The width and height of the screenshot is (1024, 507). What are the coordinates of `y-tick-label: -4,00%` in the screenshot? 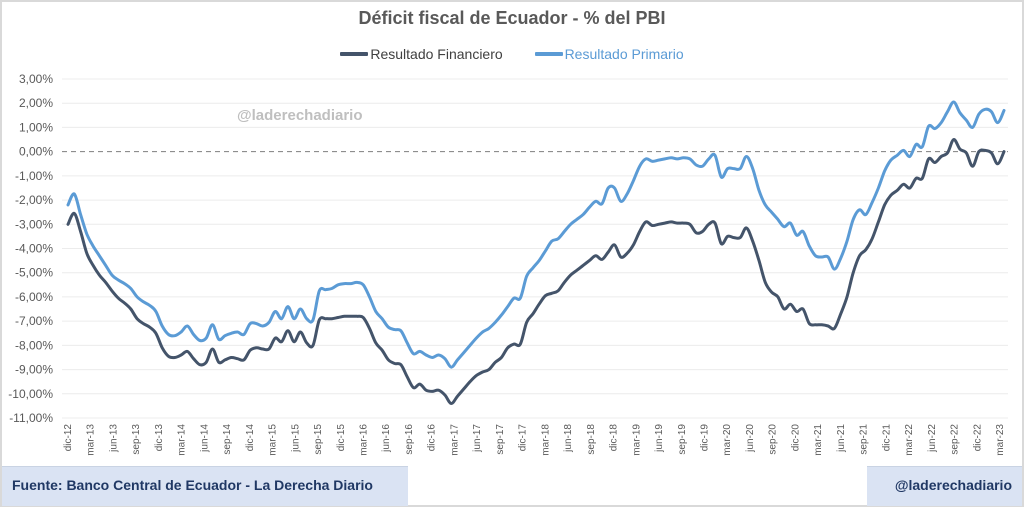 It's located at (34, 249).